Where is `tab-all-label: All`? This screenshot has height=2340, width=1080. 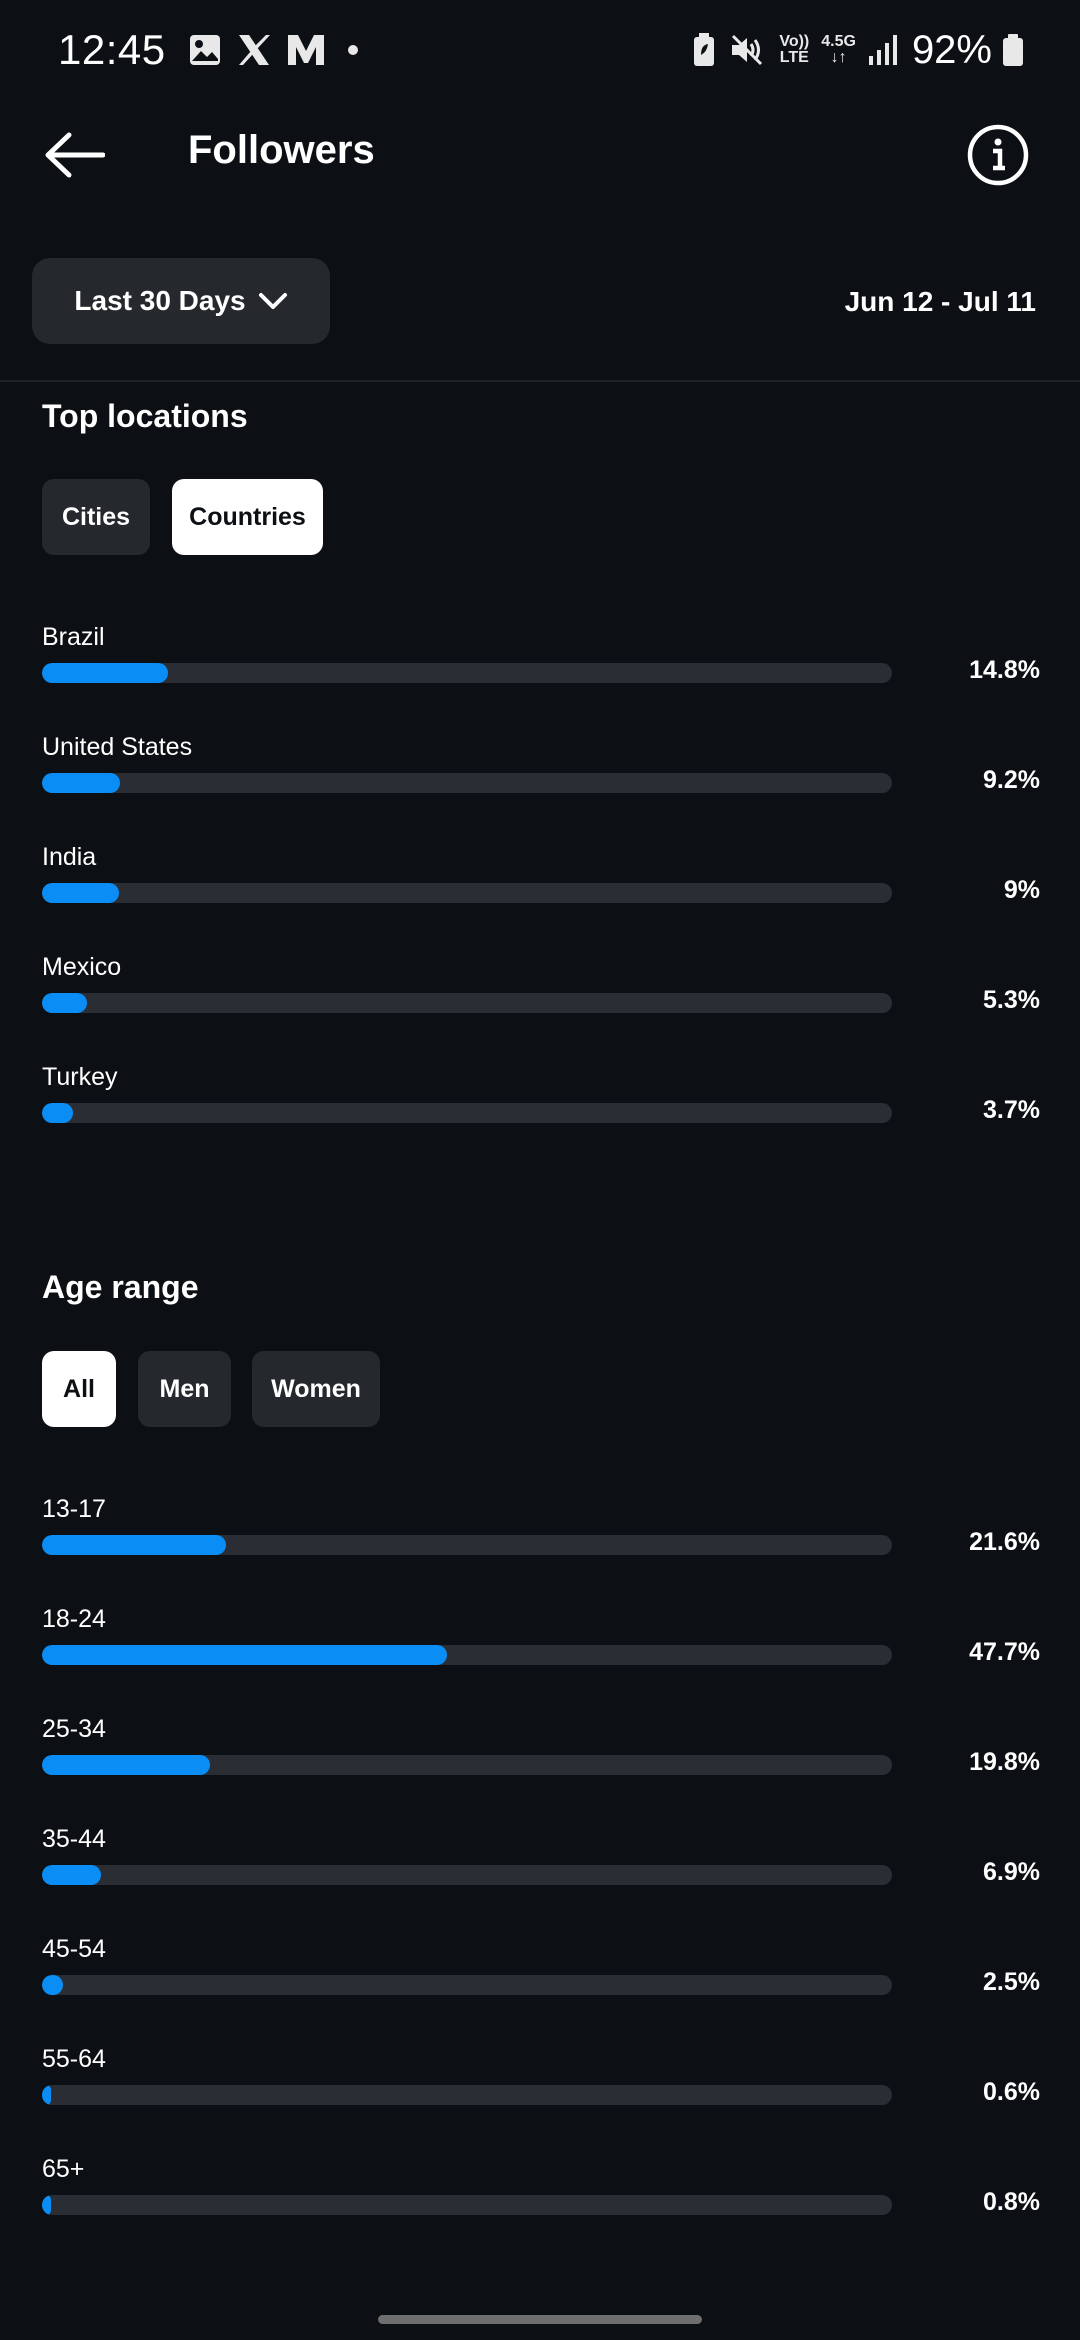 tab-all-label: All is located at coordinates (79, 1388).